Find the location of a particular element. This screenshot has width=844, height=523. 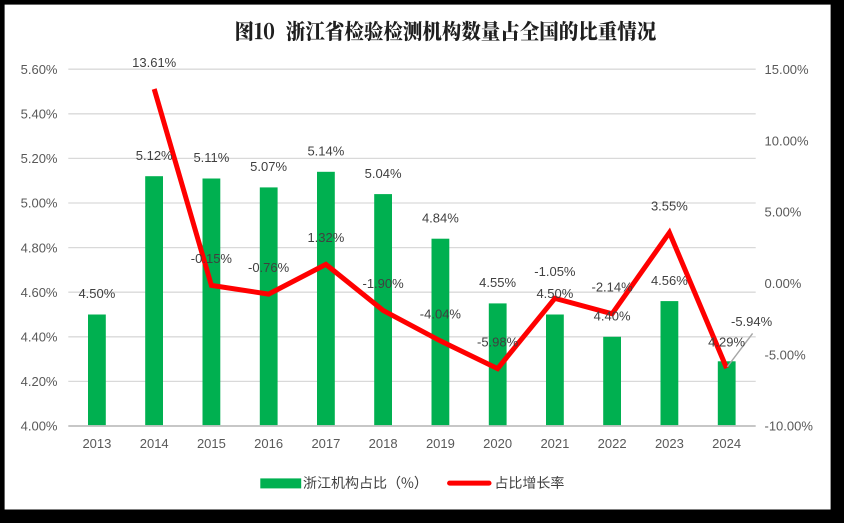

svg-text: -0.15% is located at coordinates (212, 258).